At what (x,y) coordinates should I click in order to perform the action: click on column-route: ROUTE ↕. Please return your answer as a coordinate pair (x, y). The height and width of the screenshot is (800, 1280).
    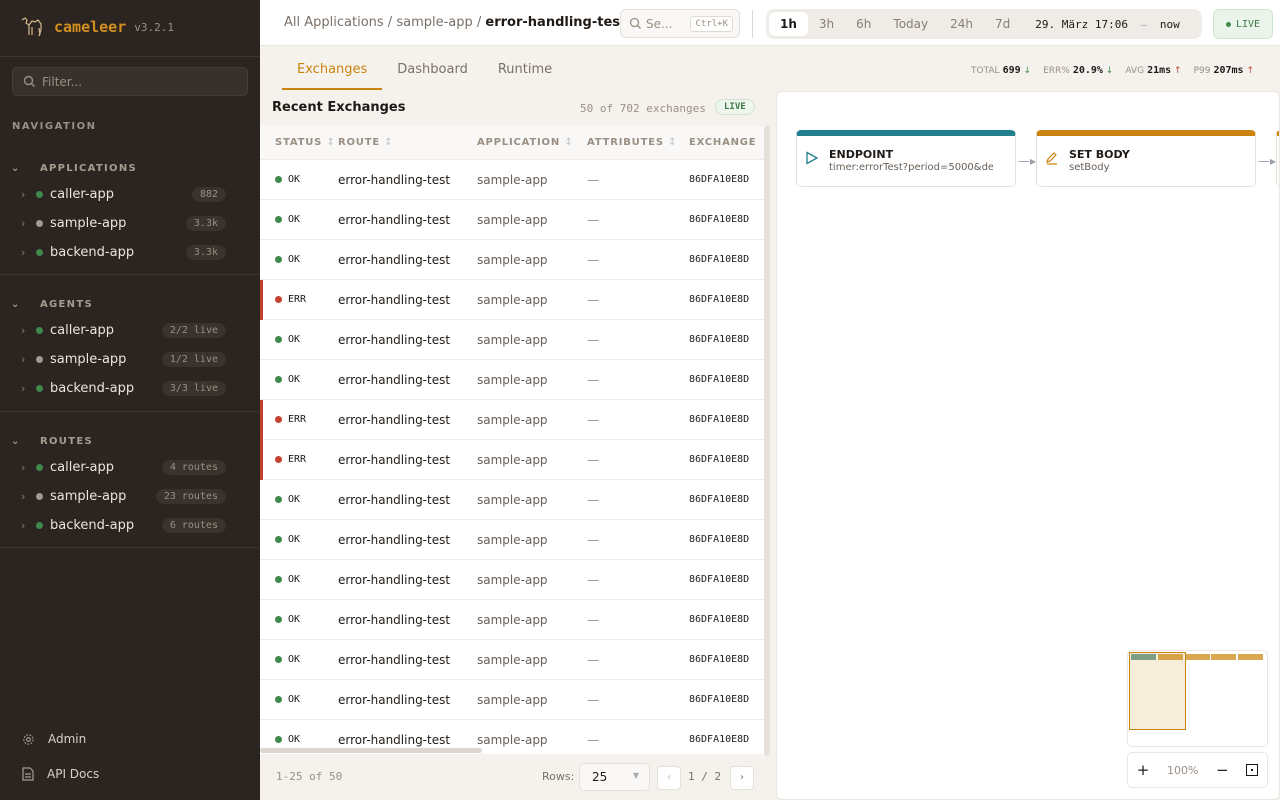
    Looking at the image, I should click on (407, 142).